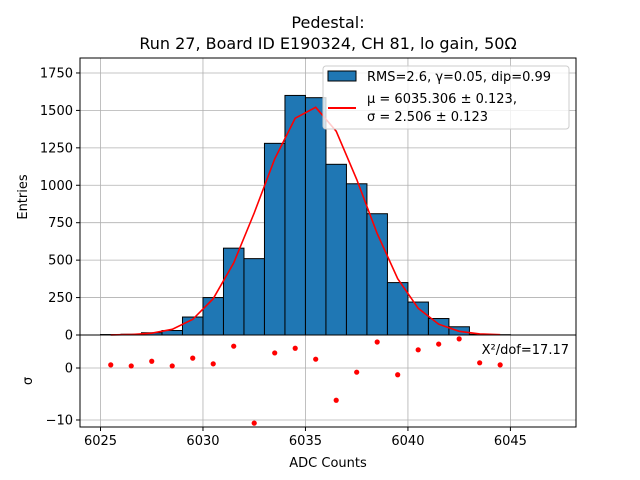 This screenshot has width=640, height=480. I want to click on xlabel: ADC Counts, so click(328, 463).